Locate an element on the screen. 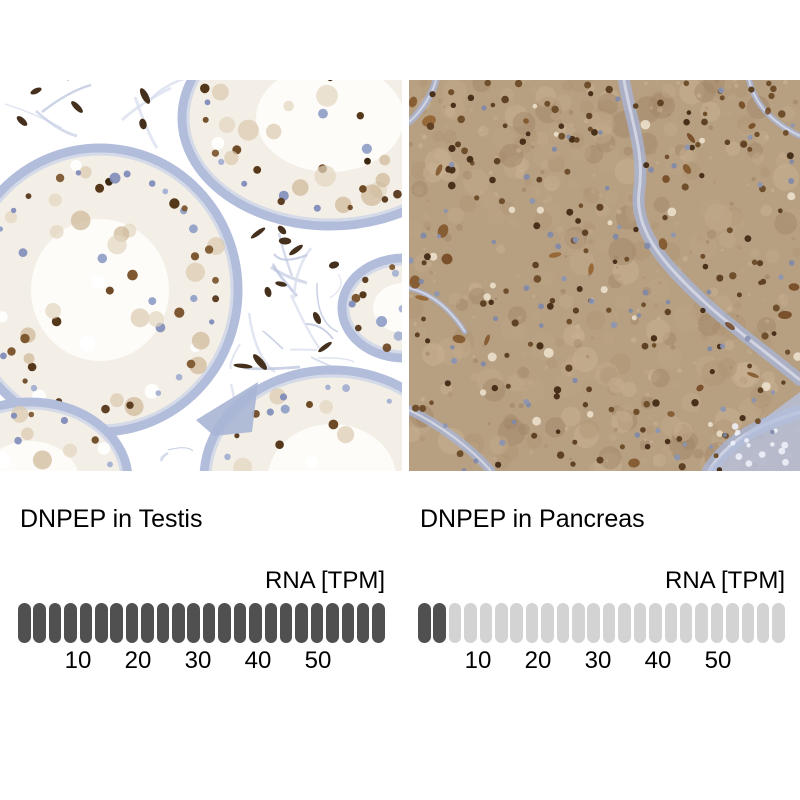  caption-pancreas: DNPEP in Pancreas is located at coordinates (532, 519).